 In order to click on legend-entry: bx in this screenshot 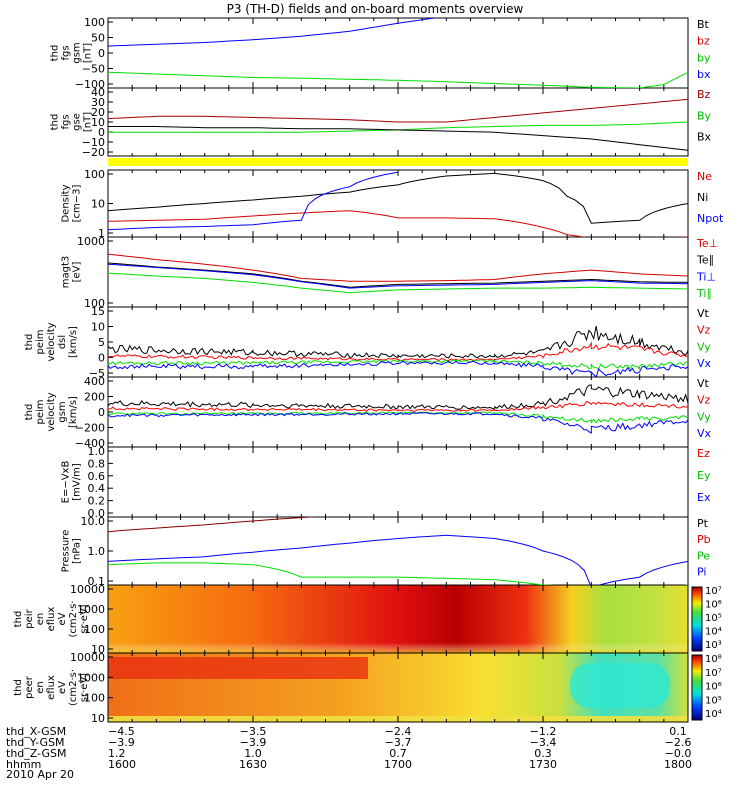, I will do `click(704, 74)`.